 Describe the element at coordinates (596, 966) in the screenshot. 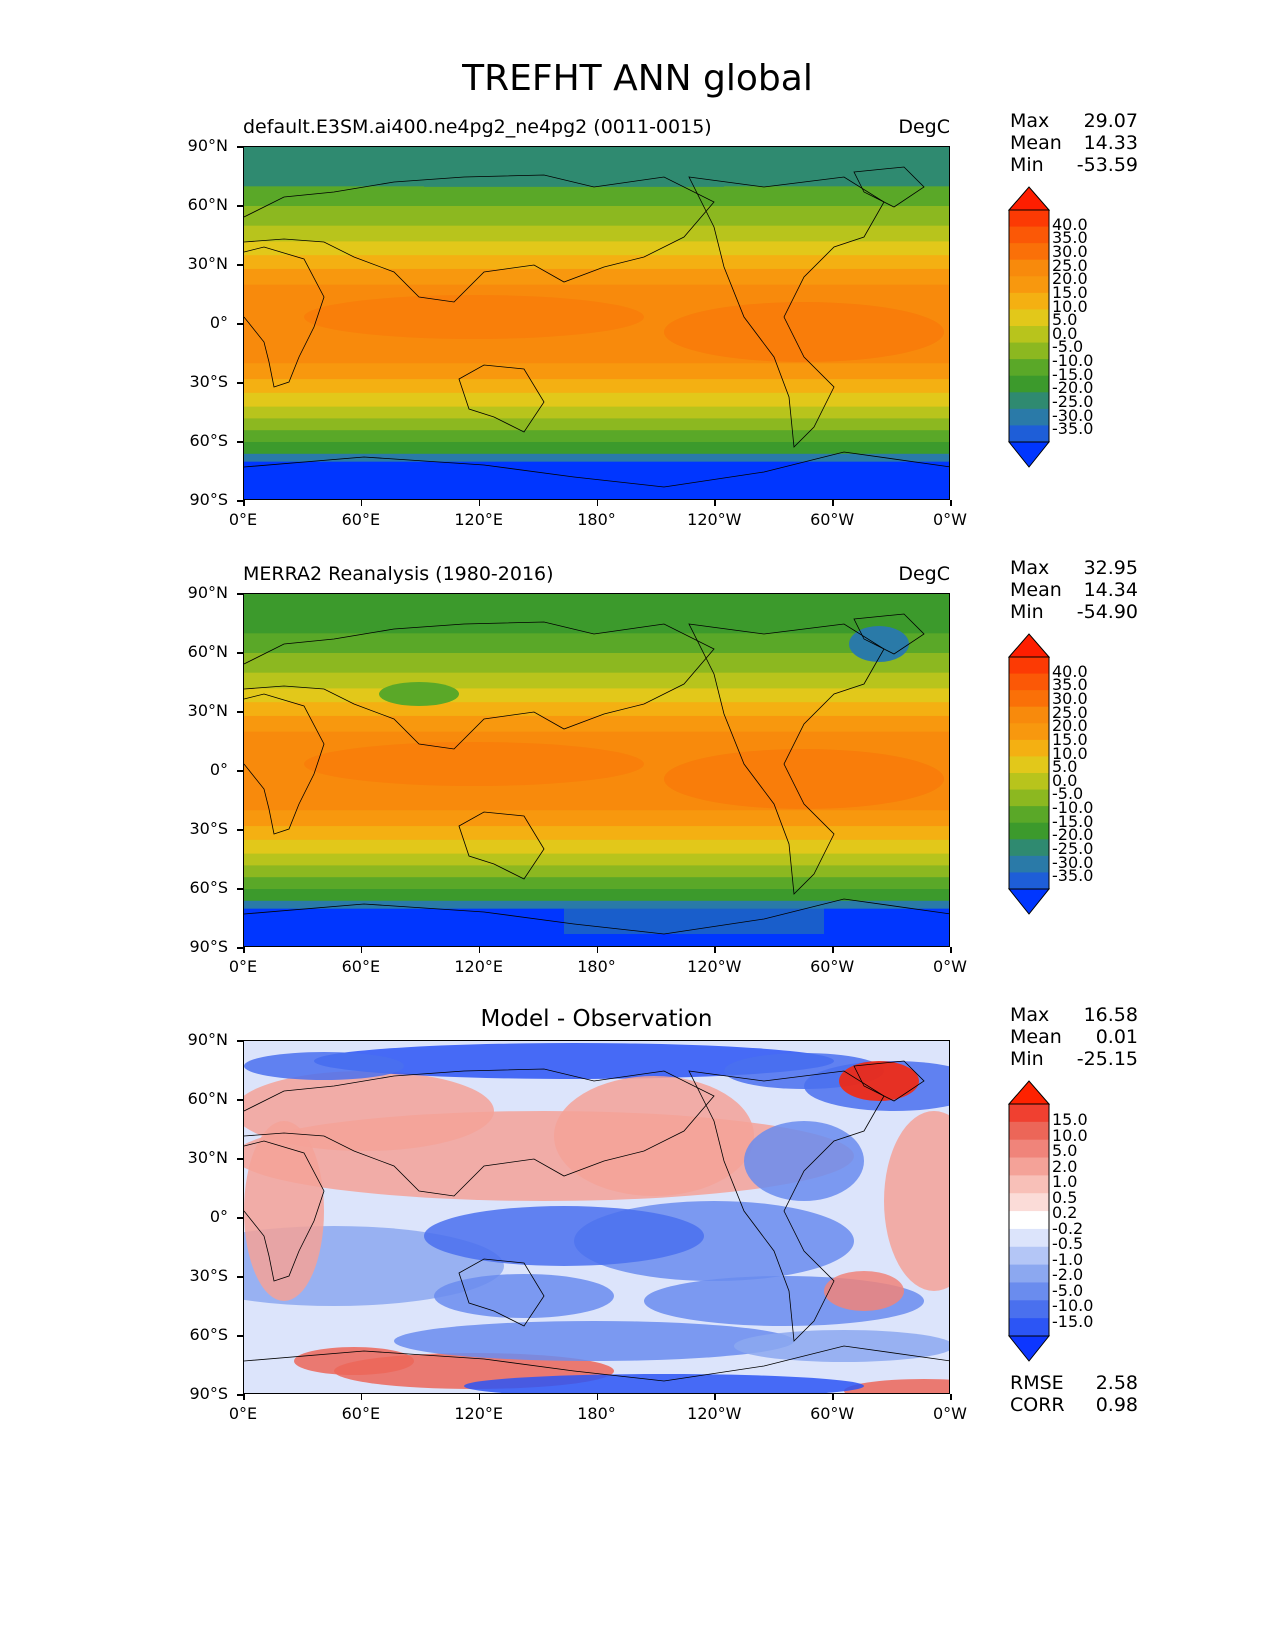

I see `lon-label: 180°` at that location.